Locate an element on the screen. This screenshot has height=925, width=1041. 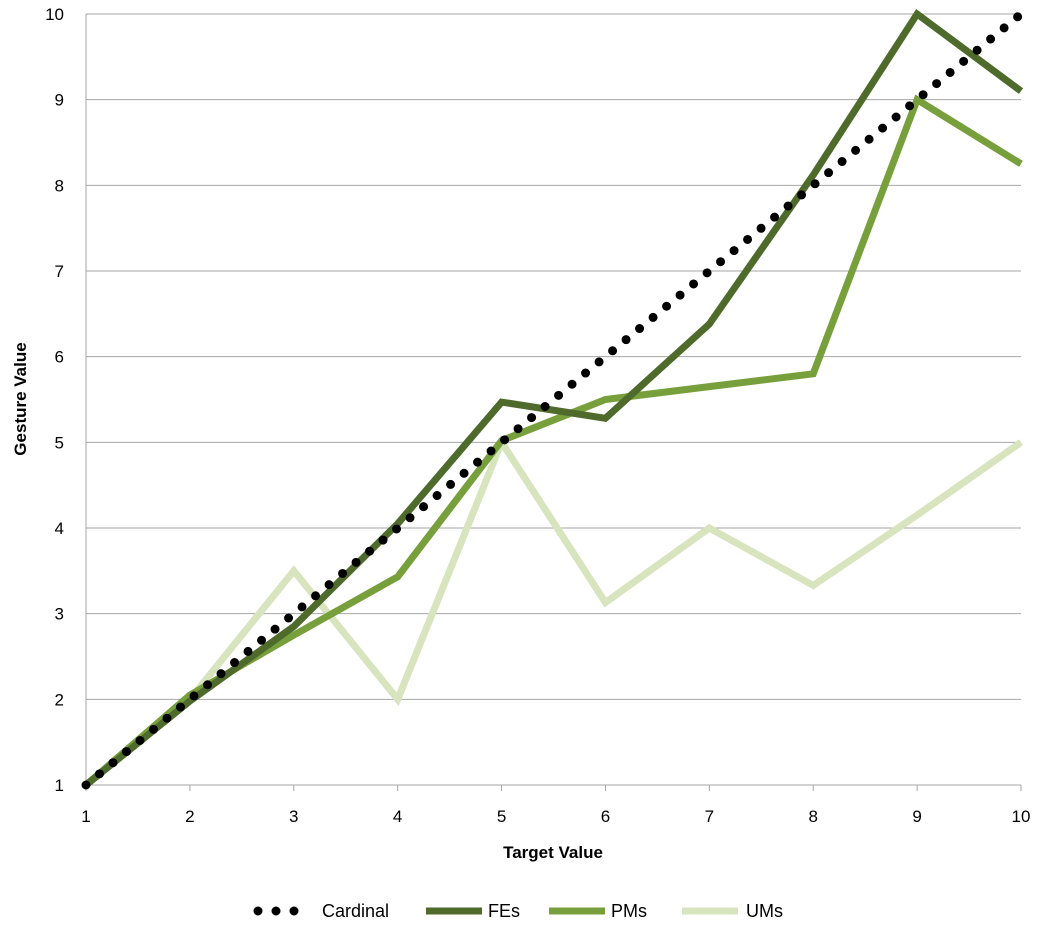
y-tick-label: 1 is located at coordinates (59, 785).